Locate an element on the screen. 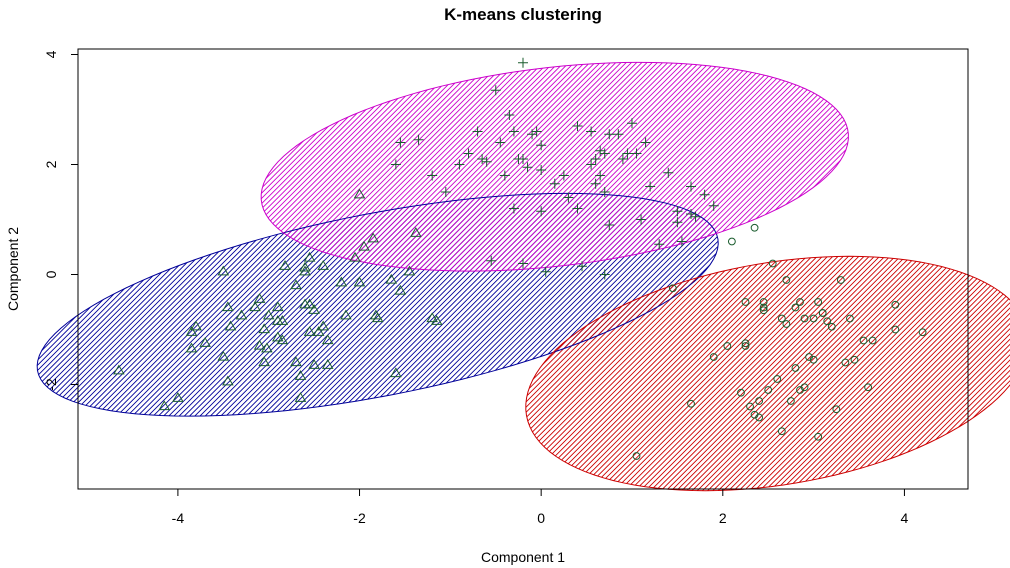  y-axis-label: Component 2 is located at coordinates (13, 269).